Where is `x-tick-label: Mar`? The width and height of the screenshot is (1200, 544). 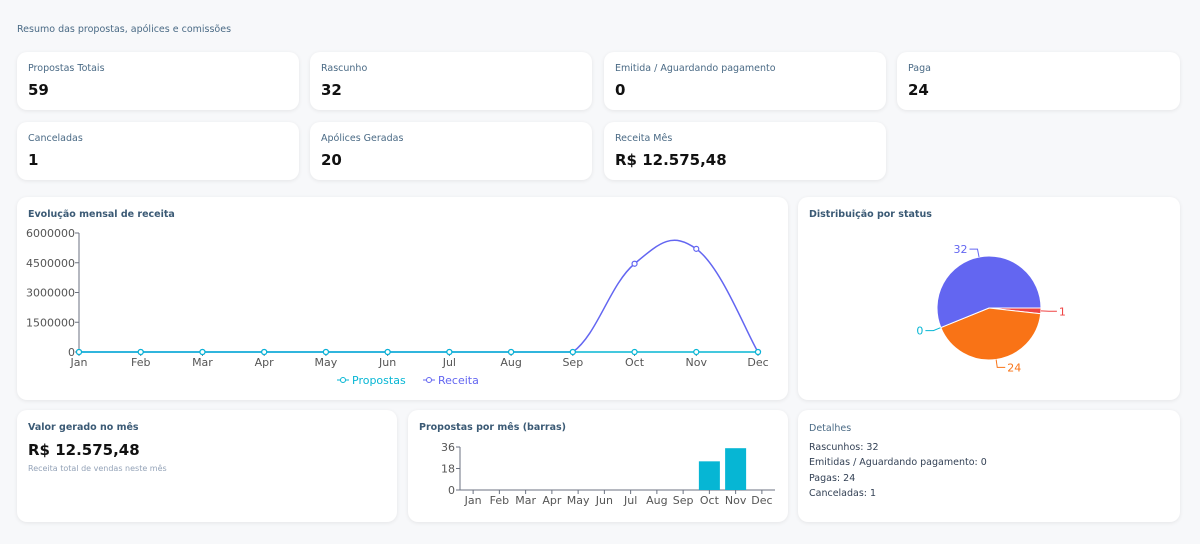 x-tick-label: Mar is located at coordinates (202, 362).